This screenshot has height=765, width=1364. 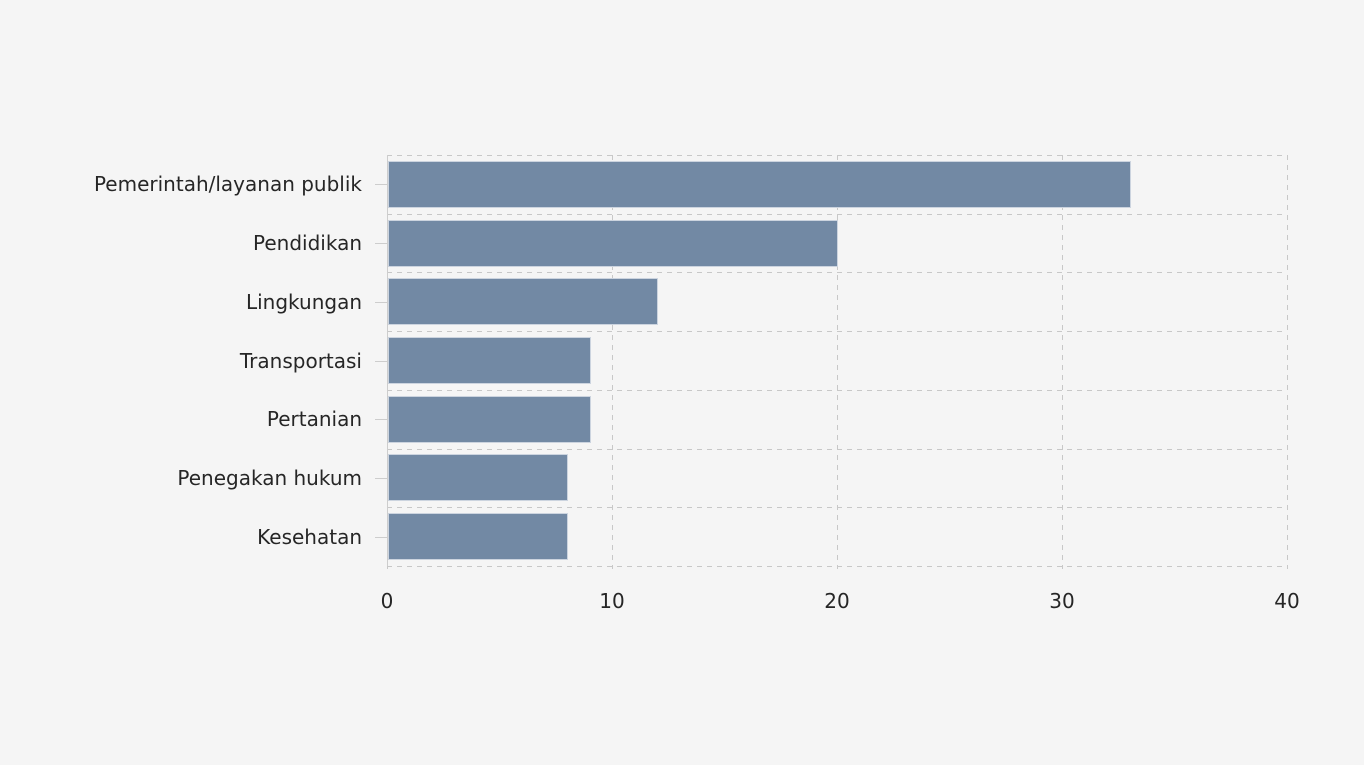 What do you see at coordinates (269, 477) in the screenshot?
I see `category-label: Penegakan hukum` at bounding box center [269, 477].